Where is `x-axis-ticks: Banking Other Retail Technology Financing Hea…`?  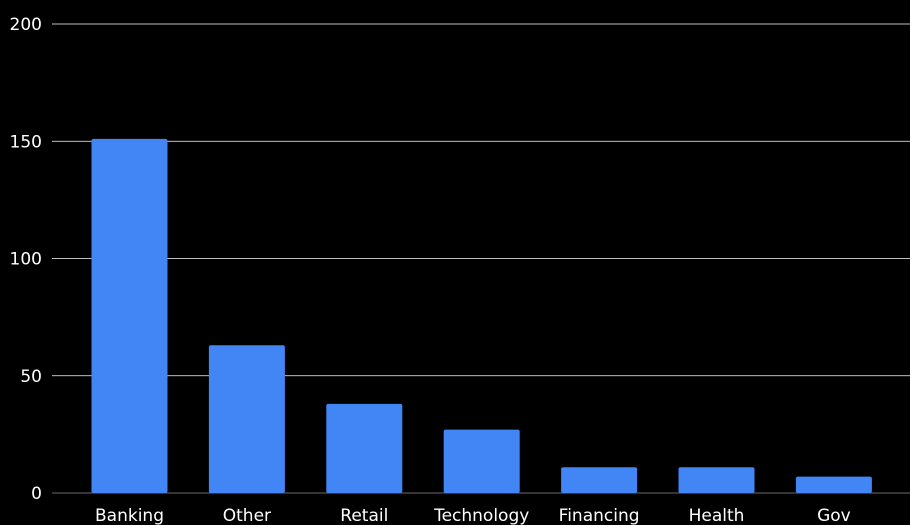 x-axis-ticks: Banking Other Retail Technology Financing Hea… is located at coordinates (473, 515).